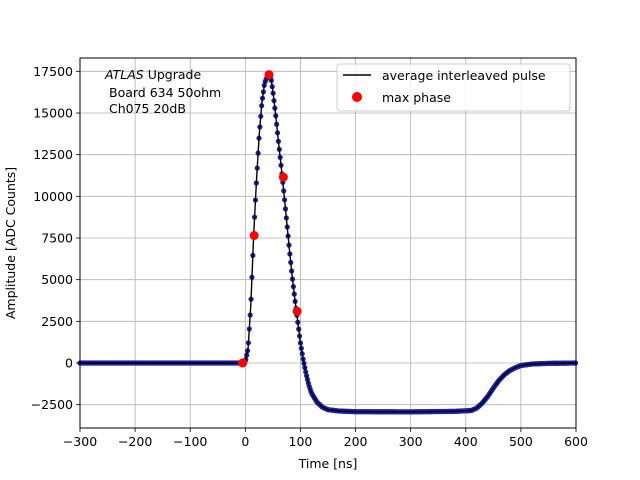 Image resolution: width=640 pixels, height=480 pixels. I want to click on y-tick-label: 12500, so click(53, 154).